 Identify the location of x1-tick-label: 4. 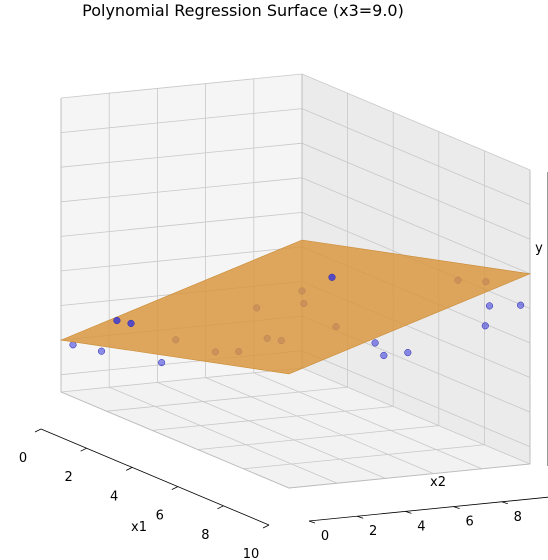
(114, 496).